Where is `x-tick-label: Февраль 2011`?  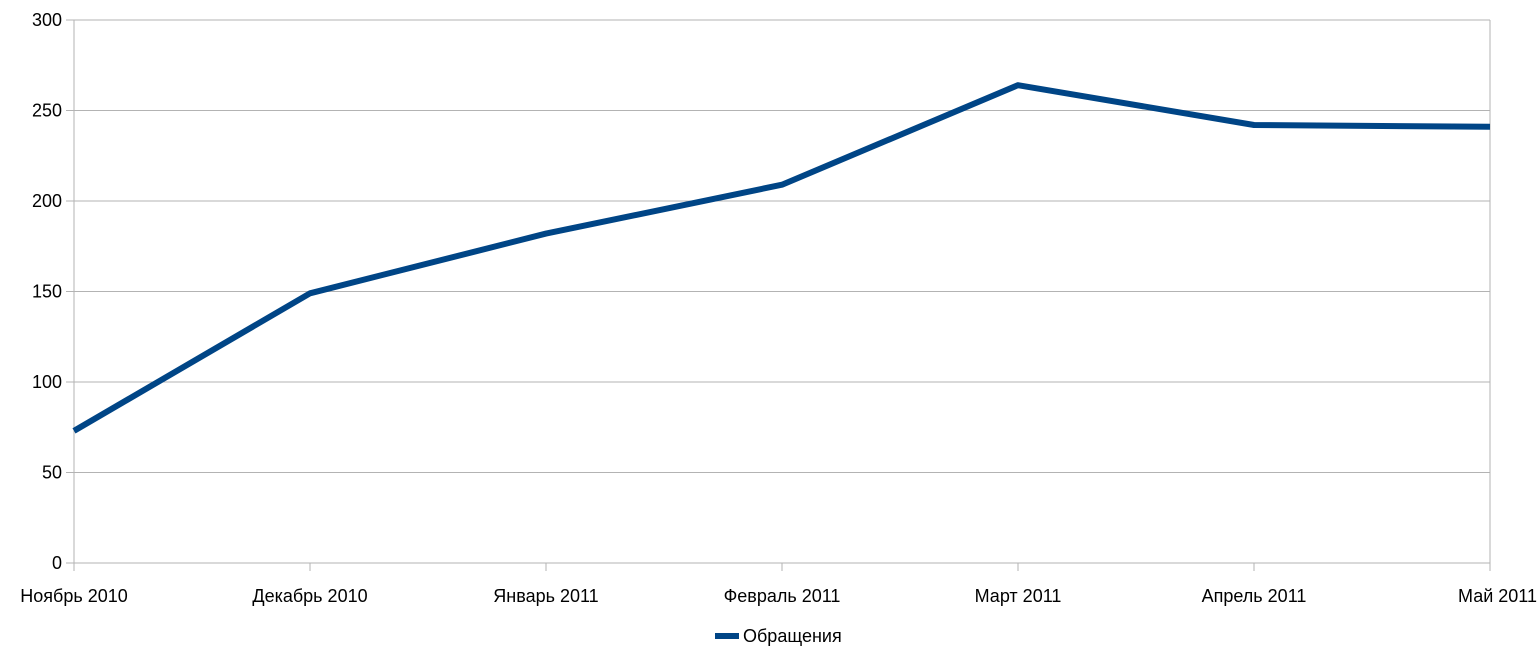
x-tick-label: Февраль 2011 is located at coordinates (782, 596).